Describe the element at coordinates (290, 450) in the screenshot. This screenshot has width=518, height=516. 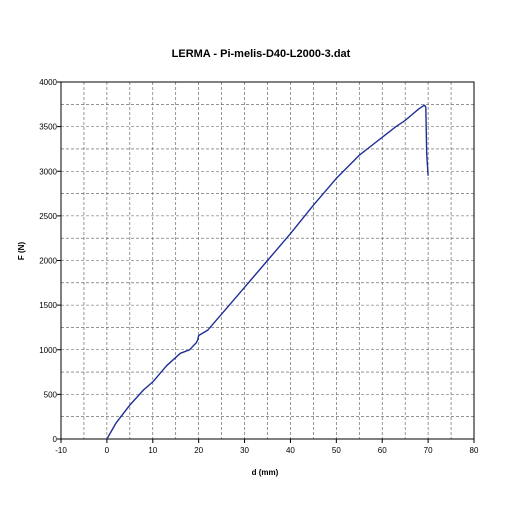
I see `x-tick-label: 40` at that location.